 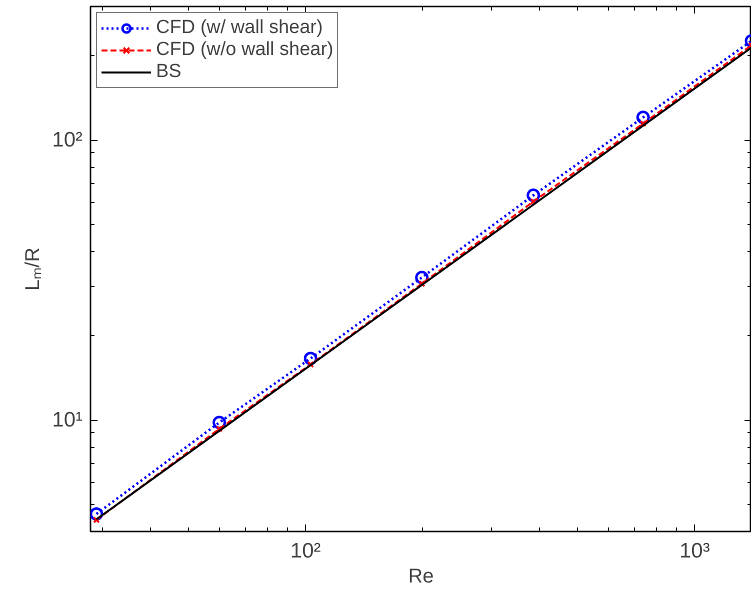 I want to click on y-tick-label: 10¹, so click(x=67, y=420).